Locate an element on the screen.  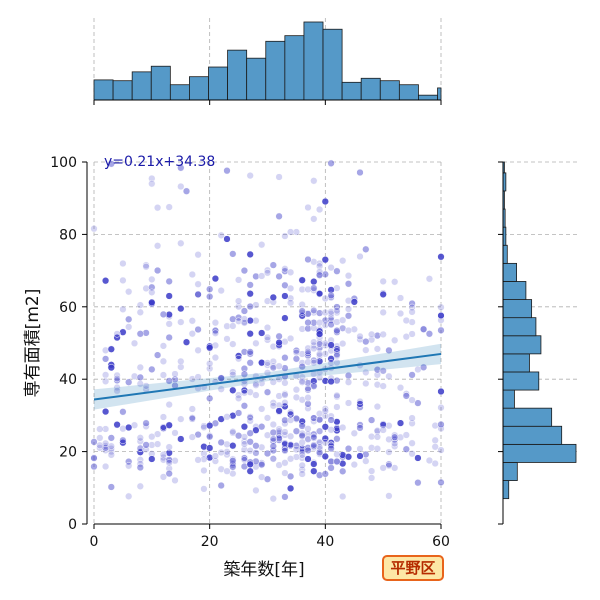
y-histogram-bar is located at coordinates (532, 435).